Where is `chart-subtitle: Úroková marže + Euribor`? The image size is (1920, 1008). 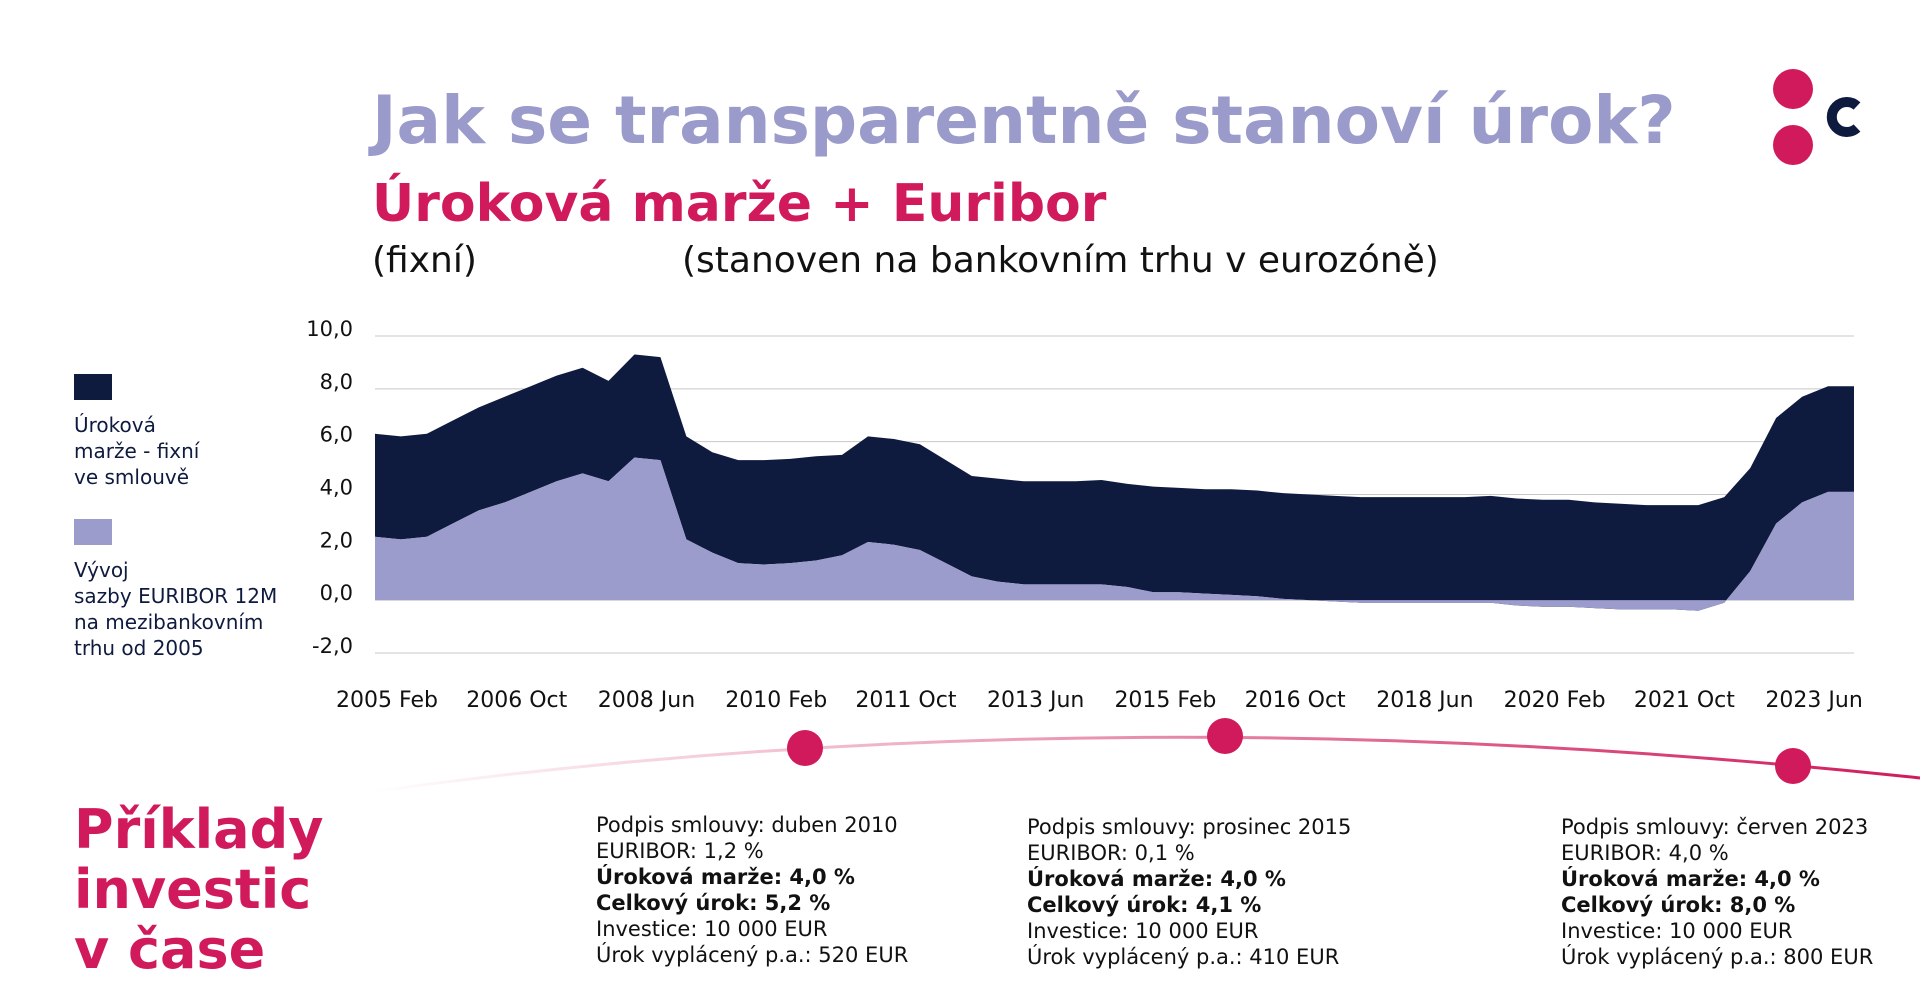 chart-subtitle: Úroková marže + Euribor is located at coordinates (739, 204).